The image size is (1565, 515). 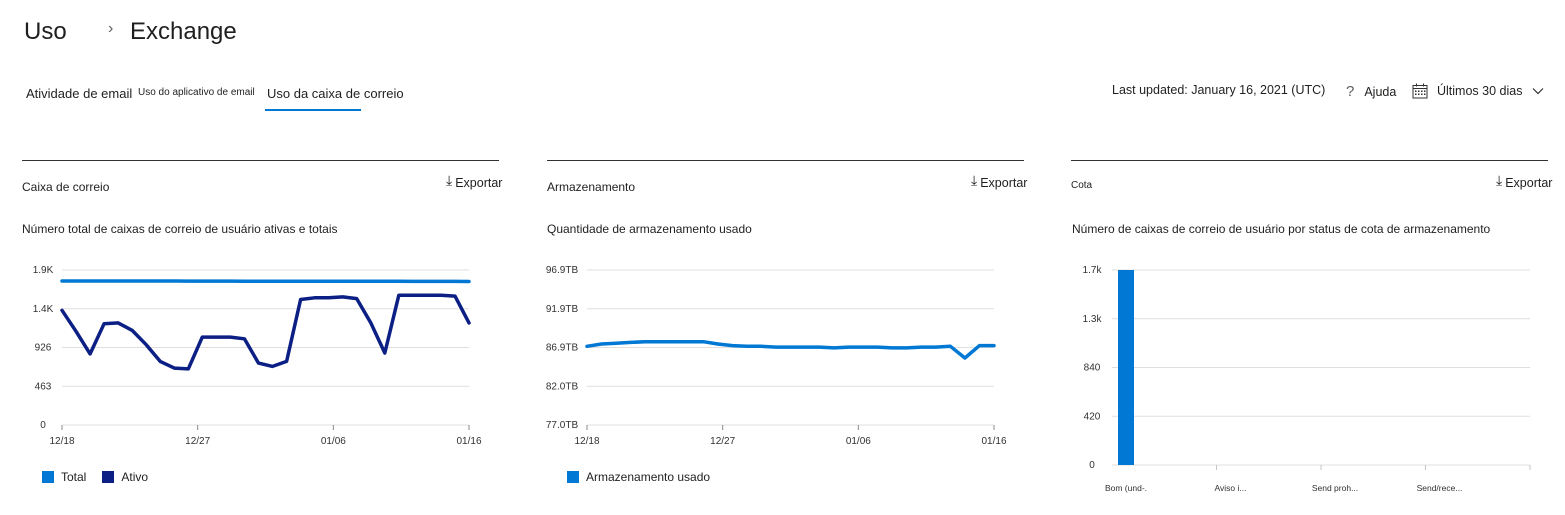 What do you see at coordinates (1082, 185) in the screenshot?
I see `panel-title-cota: Cota` at bounding box center [1082, 185].